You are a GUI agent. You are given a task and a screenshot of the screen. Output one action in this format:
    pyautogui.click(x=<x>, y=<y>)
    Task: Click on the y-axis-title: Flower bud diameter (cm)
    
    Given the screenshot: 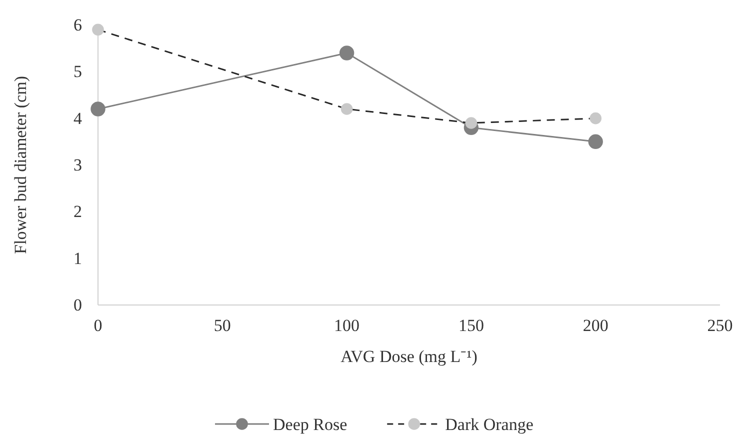 What is the action you would take?
    pyautogui.click(x=20, y=165)
    